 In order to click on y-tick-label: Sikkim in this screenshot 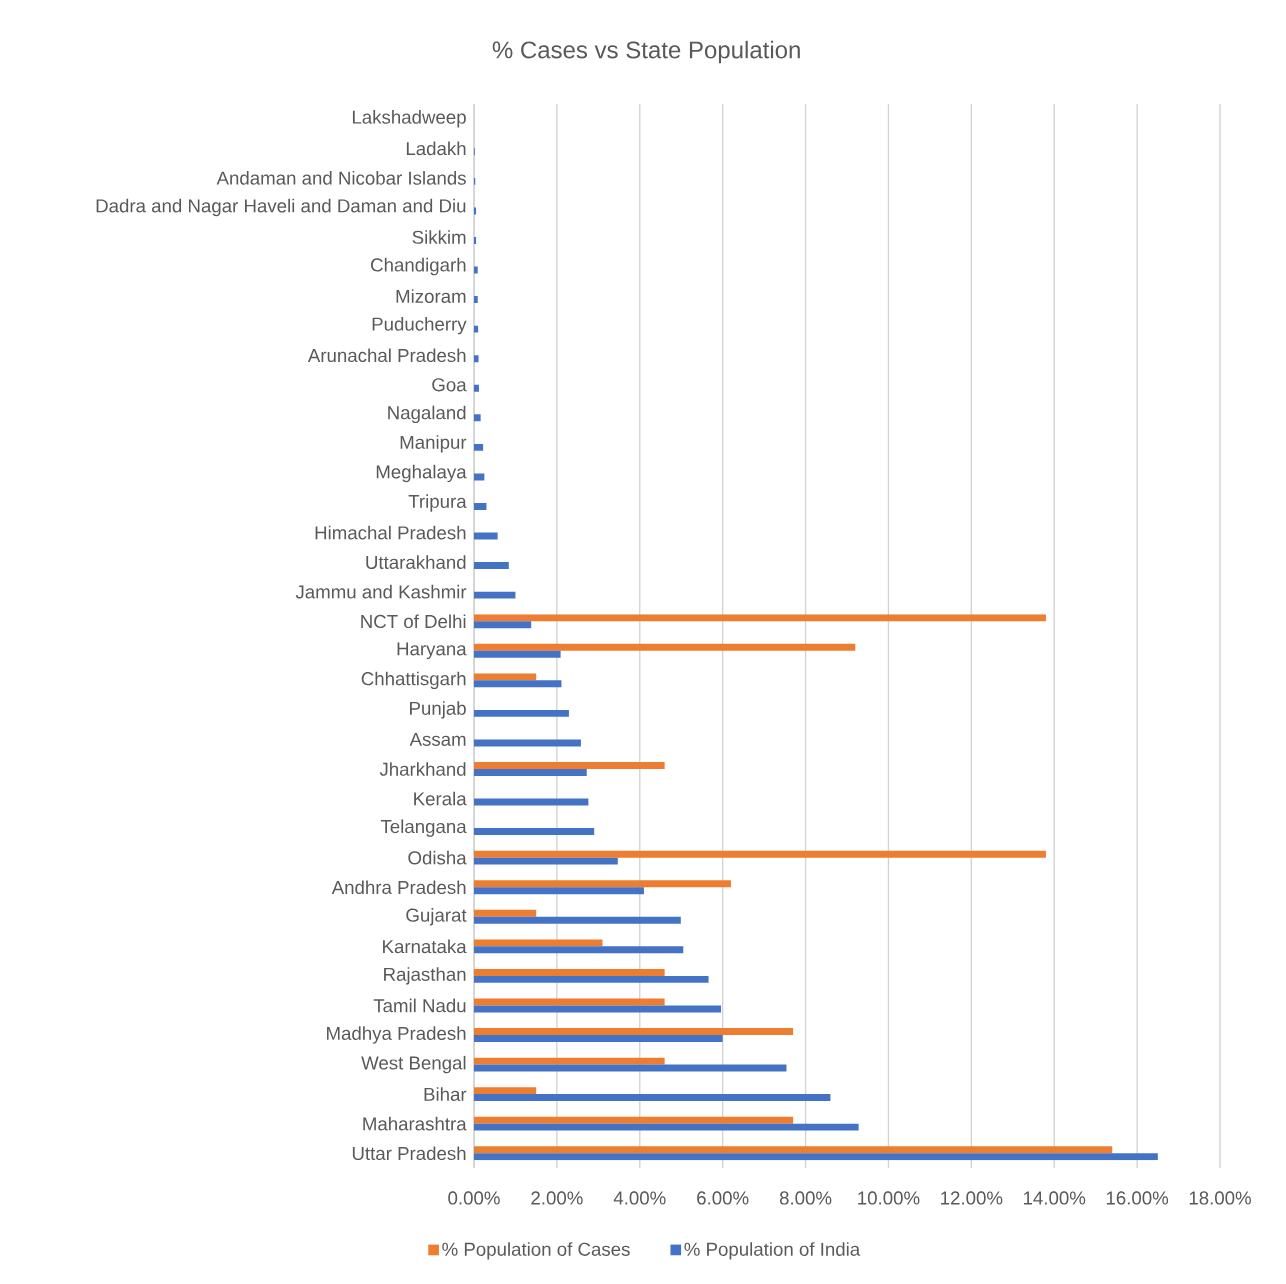, I will do `click(439, 237)`.